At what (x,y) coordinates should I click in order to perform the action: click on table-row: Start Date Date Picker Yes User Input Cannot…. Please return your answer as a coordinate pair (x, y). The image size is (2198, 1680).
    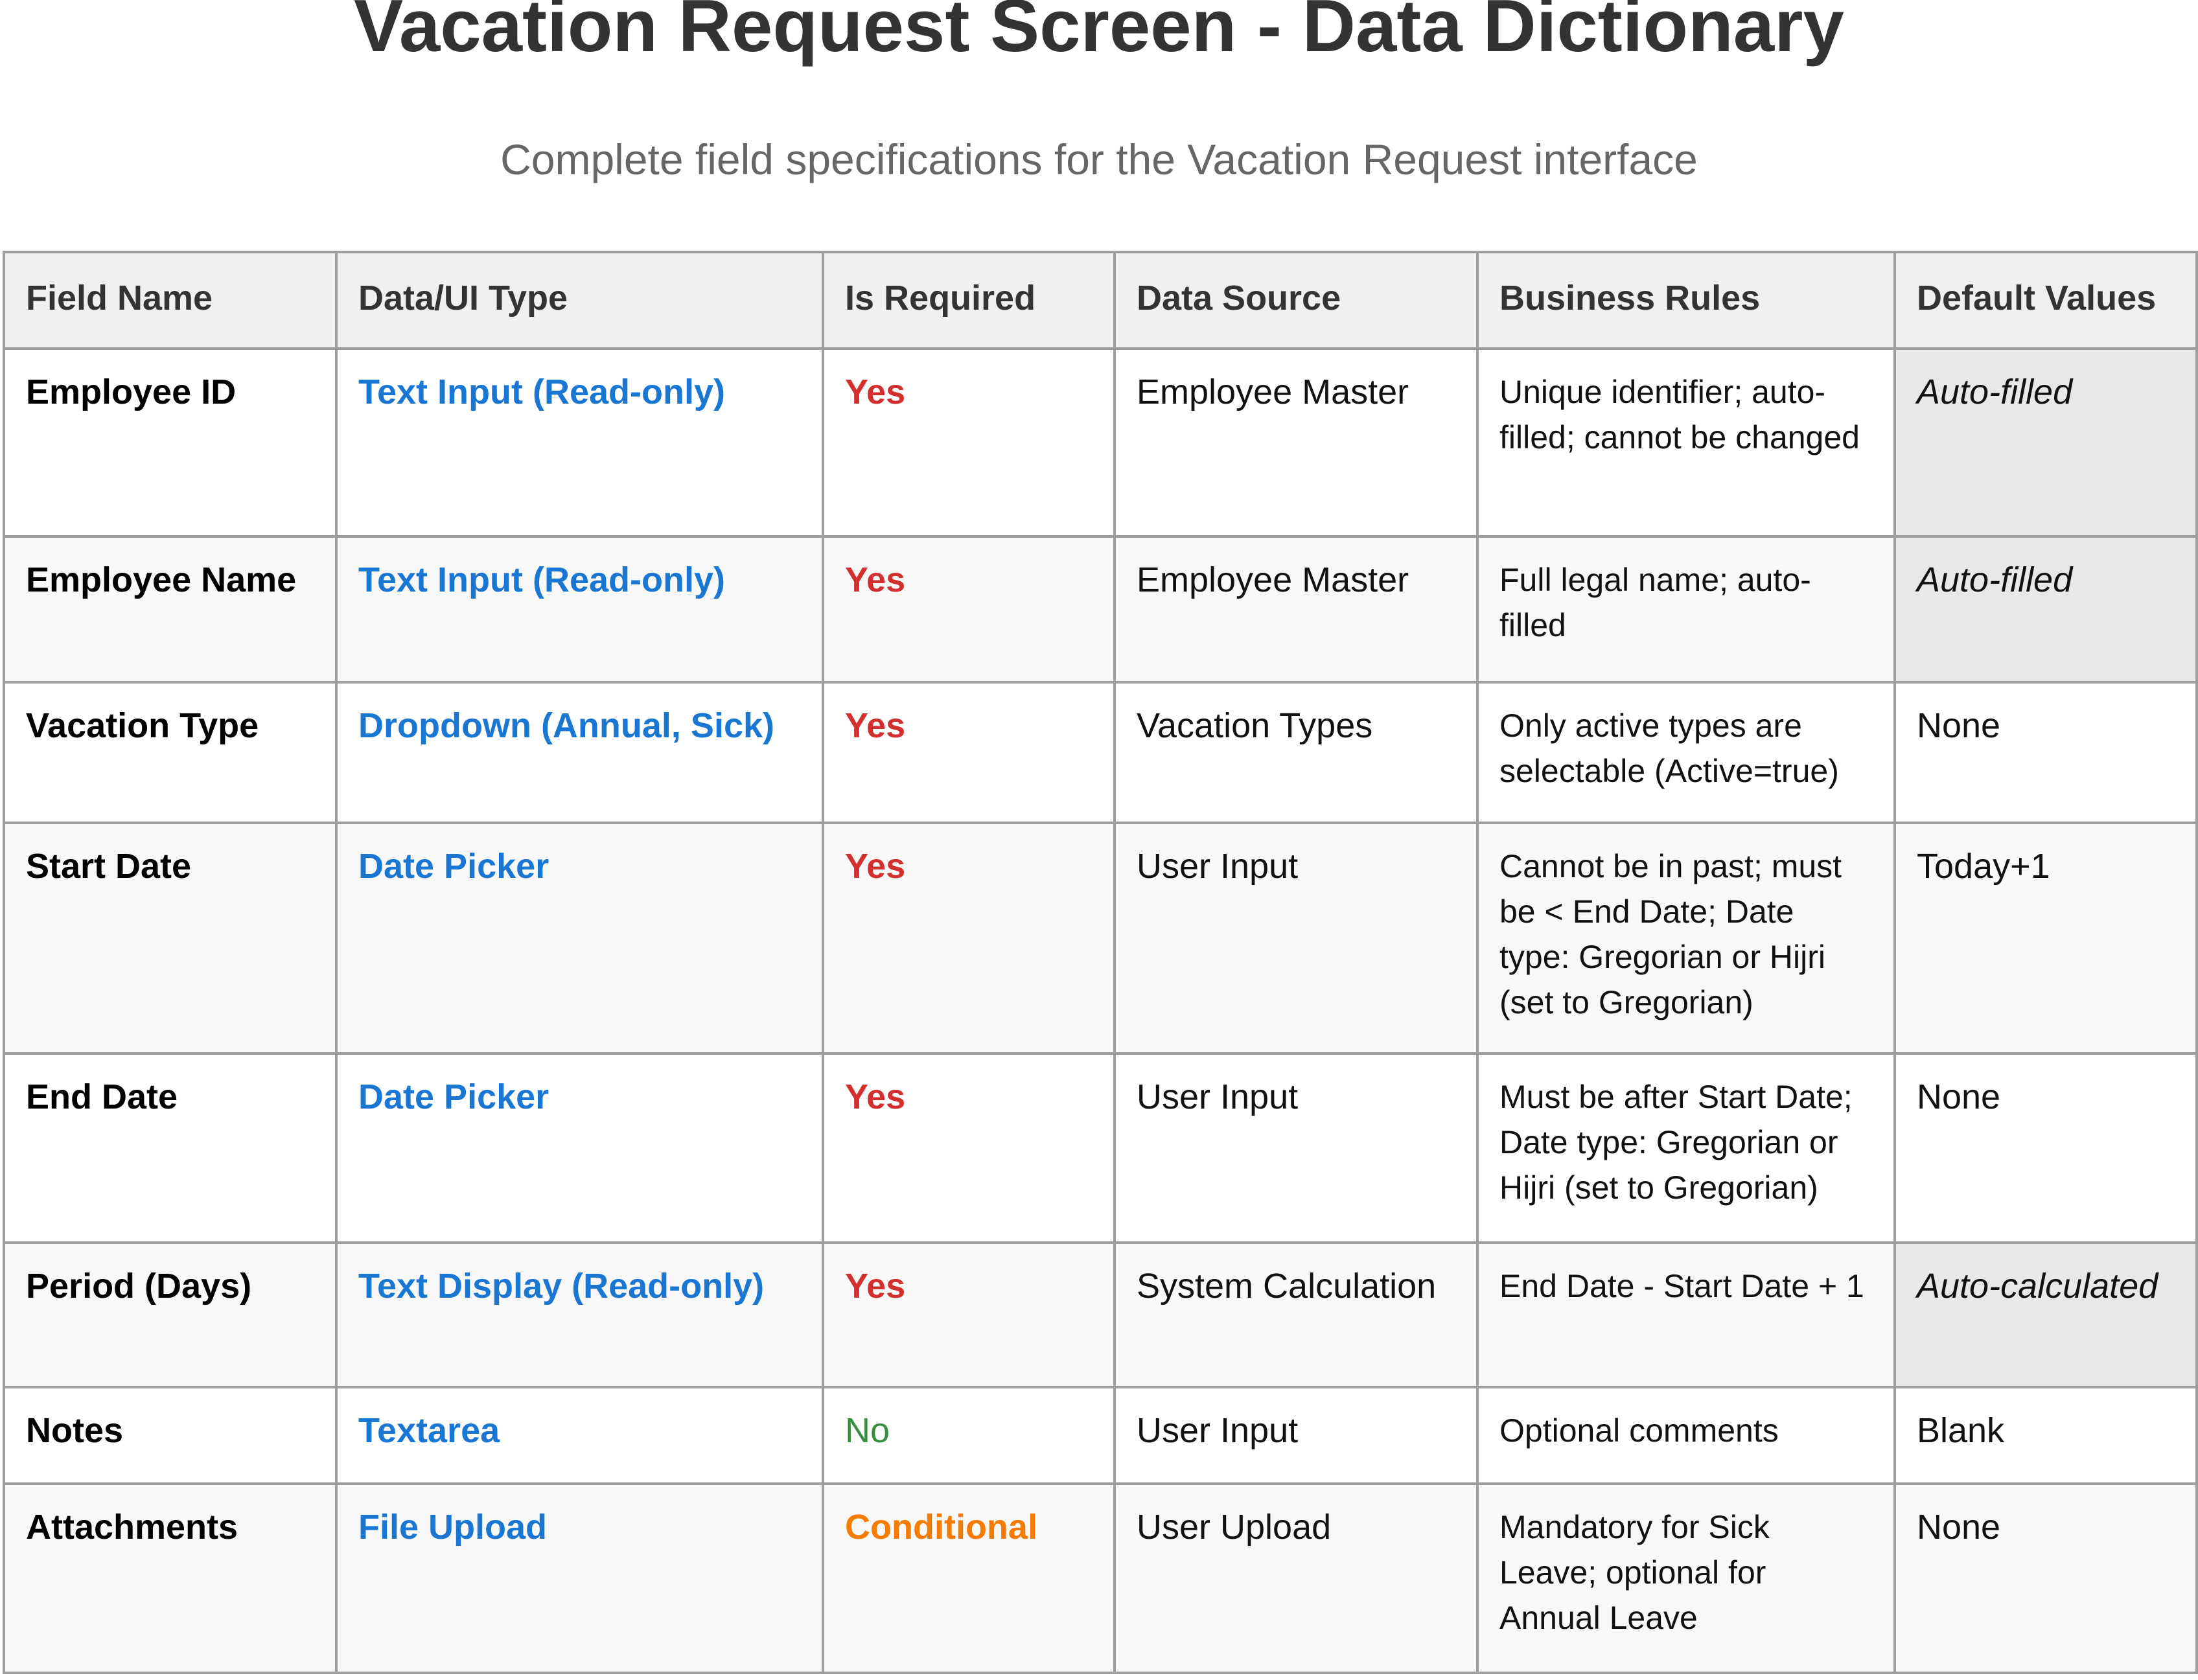
    Looking at the image, I should click on (1100, 938).